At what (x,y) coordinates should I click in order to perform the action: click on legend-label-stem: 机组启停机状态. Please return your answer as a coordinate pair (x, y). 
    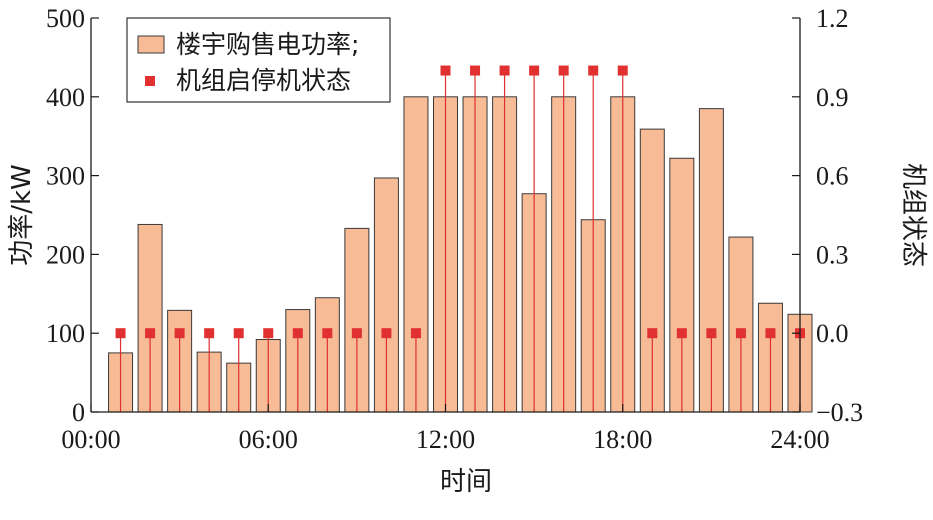
    Looking at the image, I should click on (263, 80).